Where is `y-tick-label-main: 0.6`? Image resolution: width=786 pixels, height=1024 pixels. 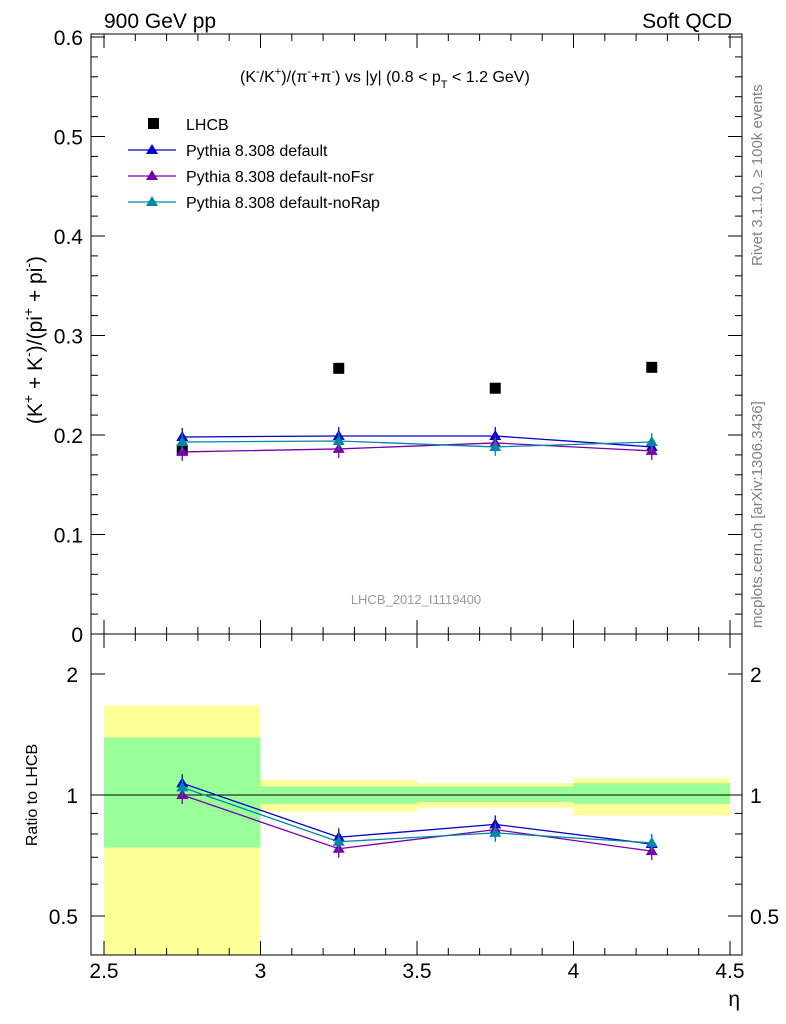 y-tick-label-main: 0.6 is located at coordinates (68, 38).